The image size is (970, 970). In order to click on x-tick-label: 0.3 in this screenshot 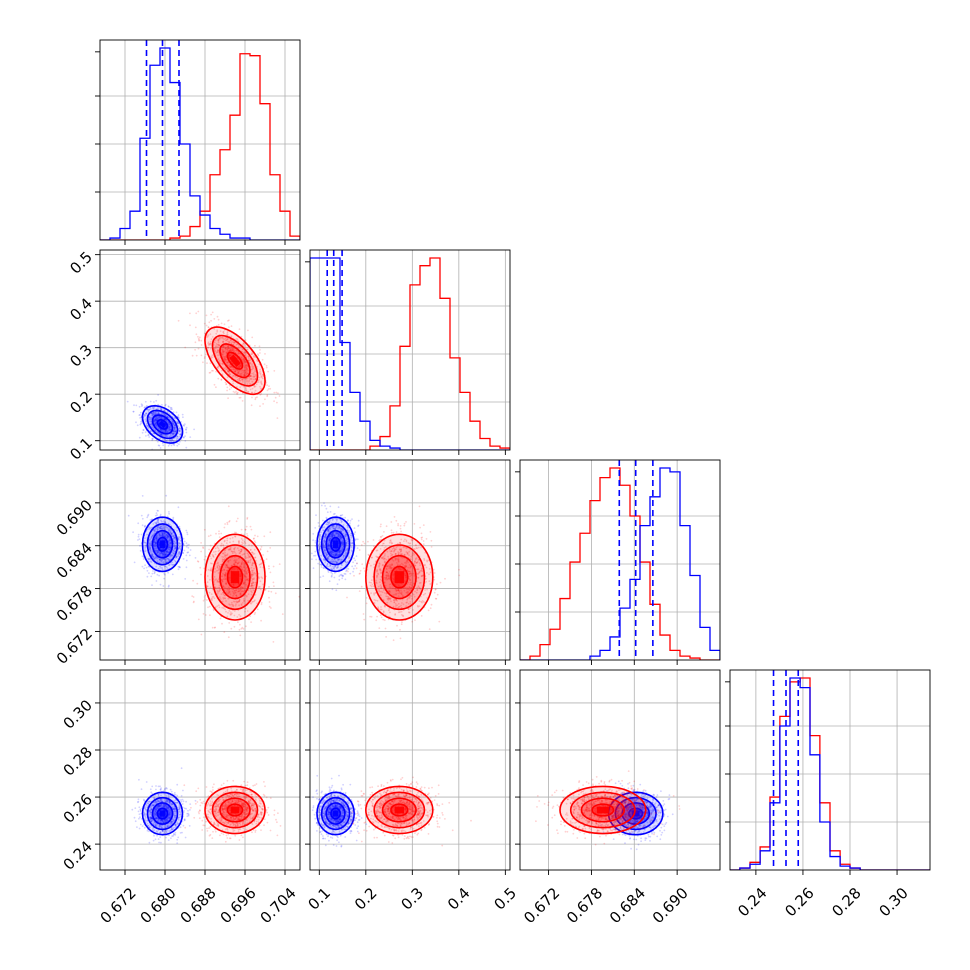, I will do `click(412, 899)`.